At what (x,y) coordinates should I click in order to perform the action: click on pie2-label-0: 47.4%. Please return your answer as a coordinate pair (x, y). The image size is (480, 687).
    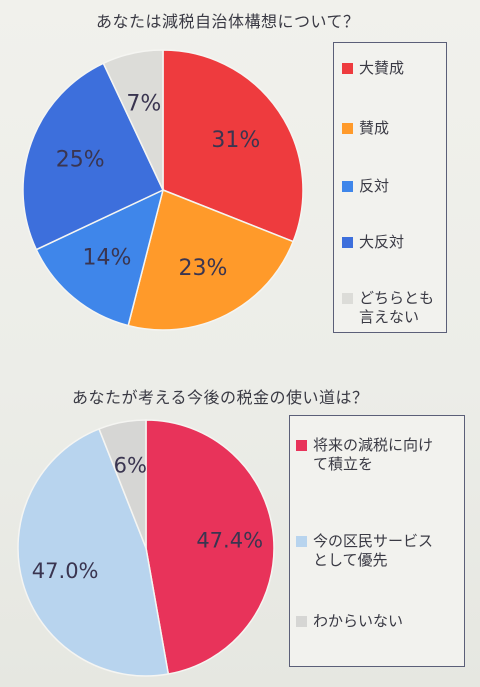
    Looking at the image, I should click on (229, 541).